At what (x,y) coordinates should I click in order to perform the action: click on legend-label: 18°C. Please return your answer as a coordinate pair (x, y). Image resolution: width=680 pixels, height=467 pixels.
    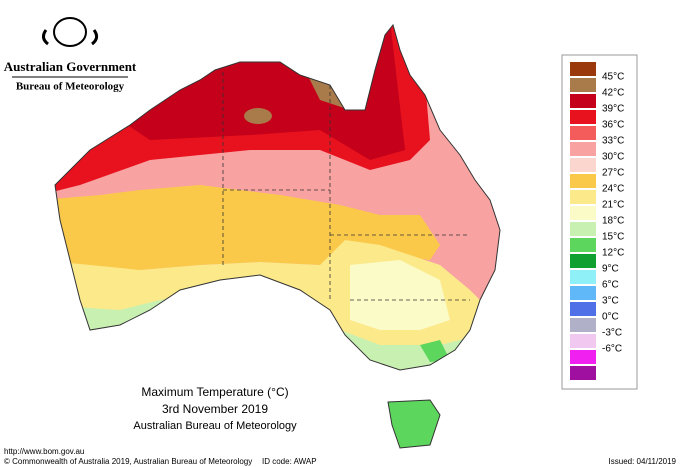
    Looking at the image, I should click on (613, 221).